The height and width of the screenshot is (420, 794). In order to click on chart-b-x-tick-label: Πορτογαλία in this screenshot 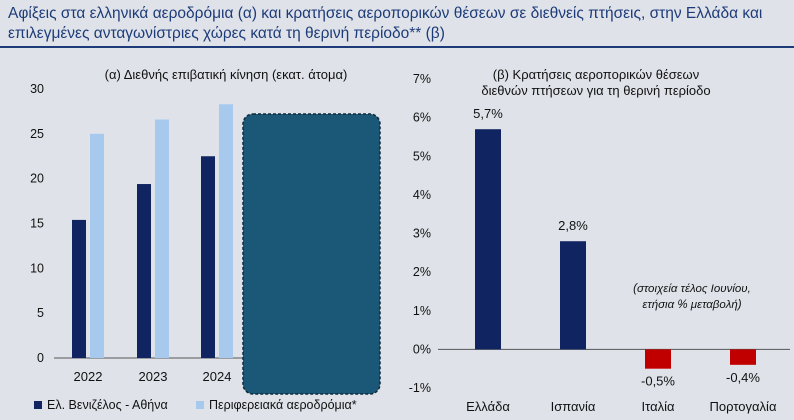, I will do `click(743, 406)`.